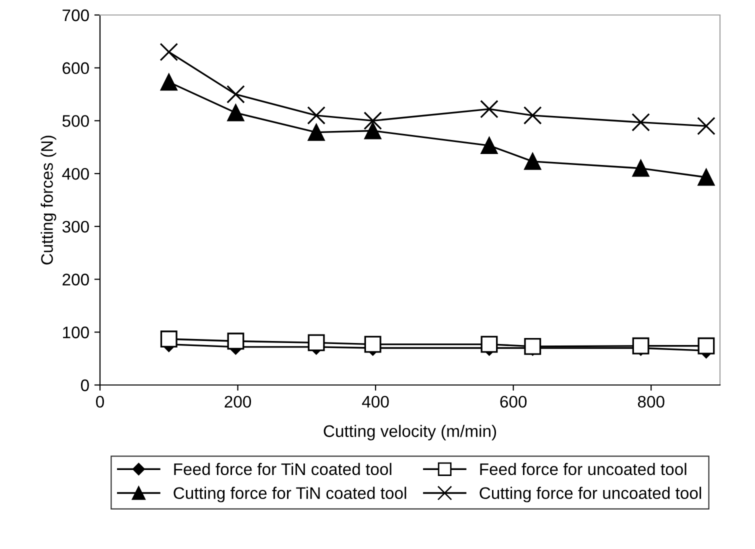 The width and height of the screenshot is (755, 549). I want to click on x-tick-label: 400, so click(375, 402).